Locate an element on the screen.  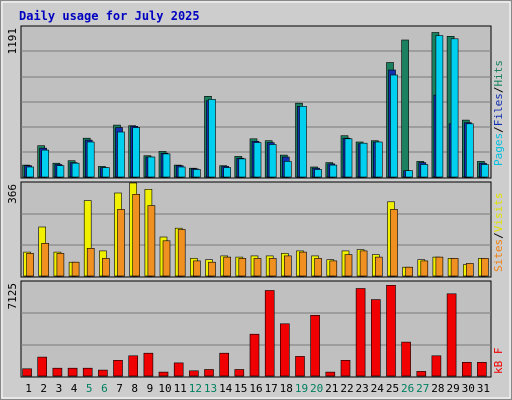
legend-slash-3: / is located at coordinates (498, 235).